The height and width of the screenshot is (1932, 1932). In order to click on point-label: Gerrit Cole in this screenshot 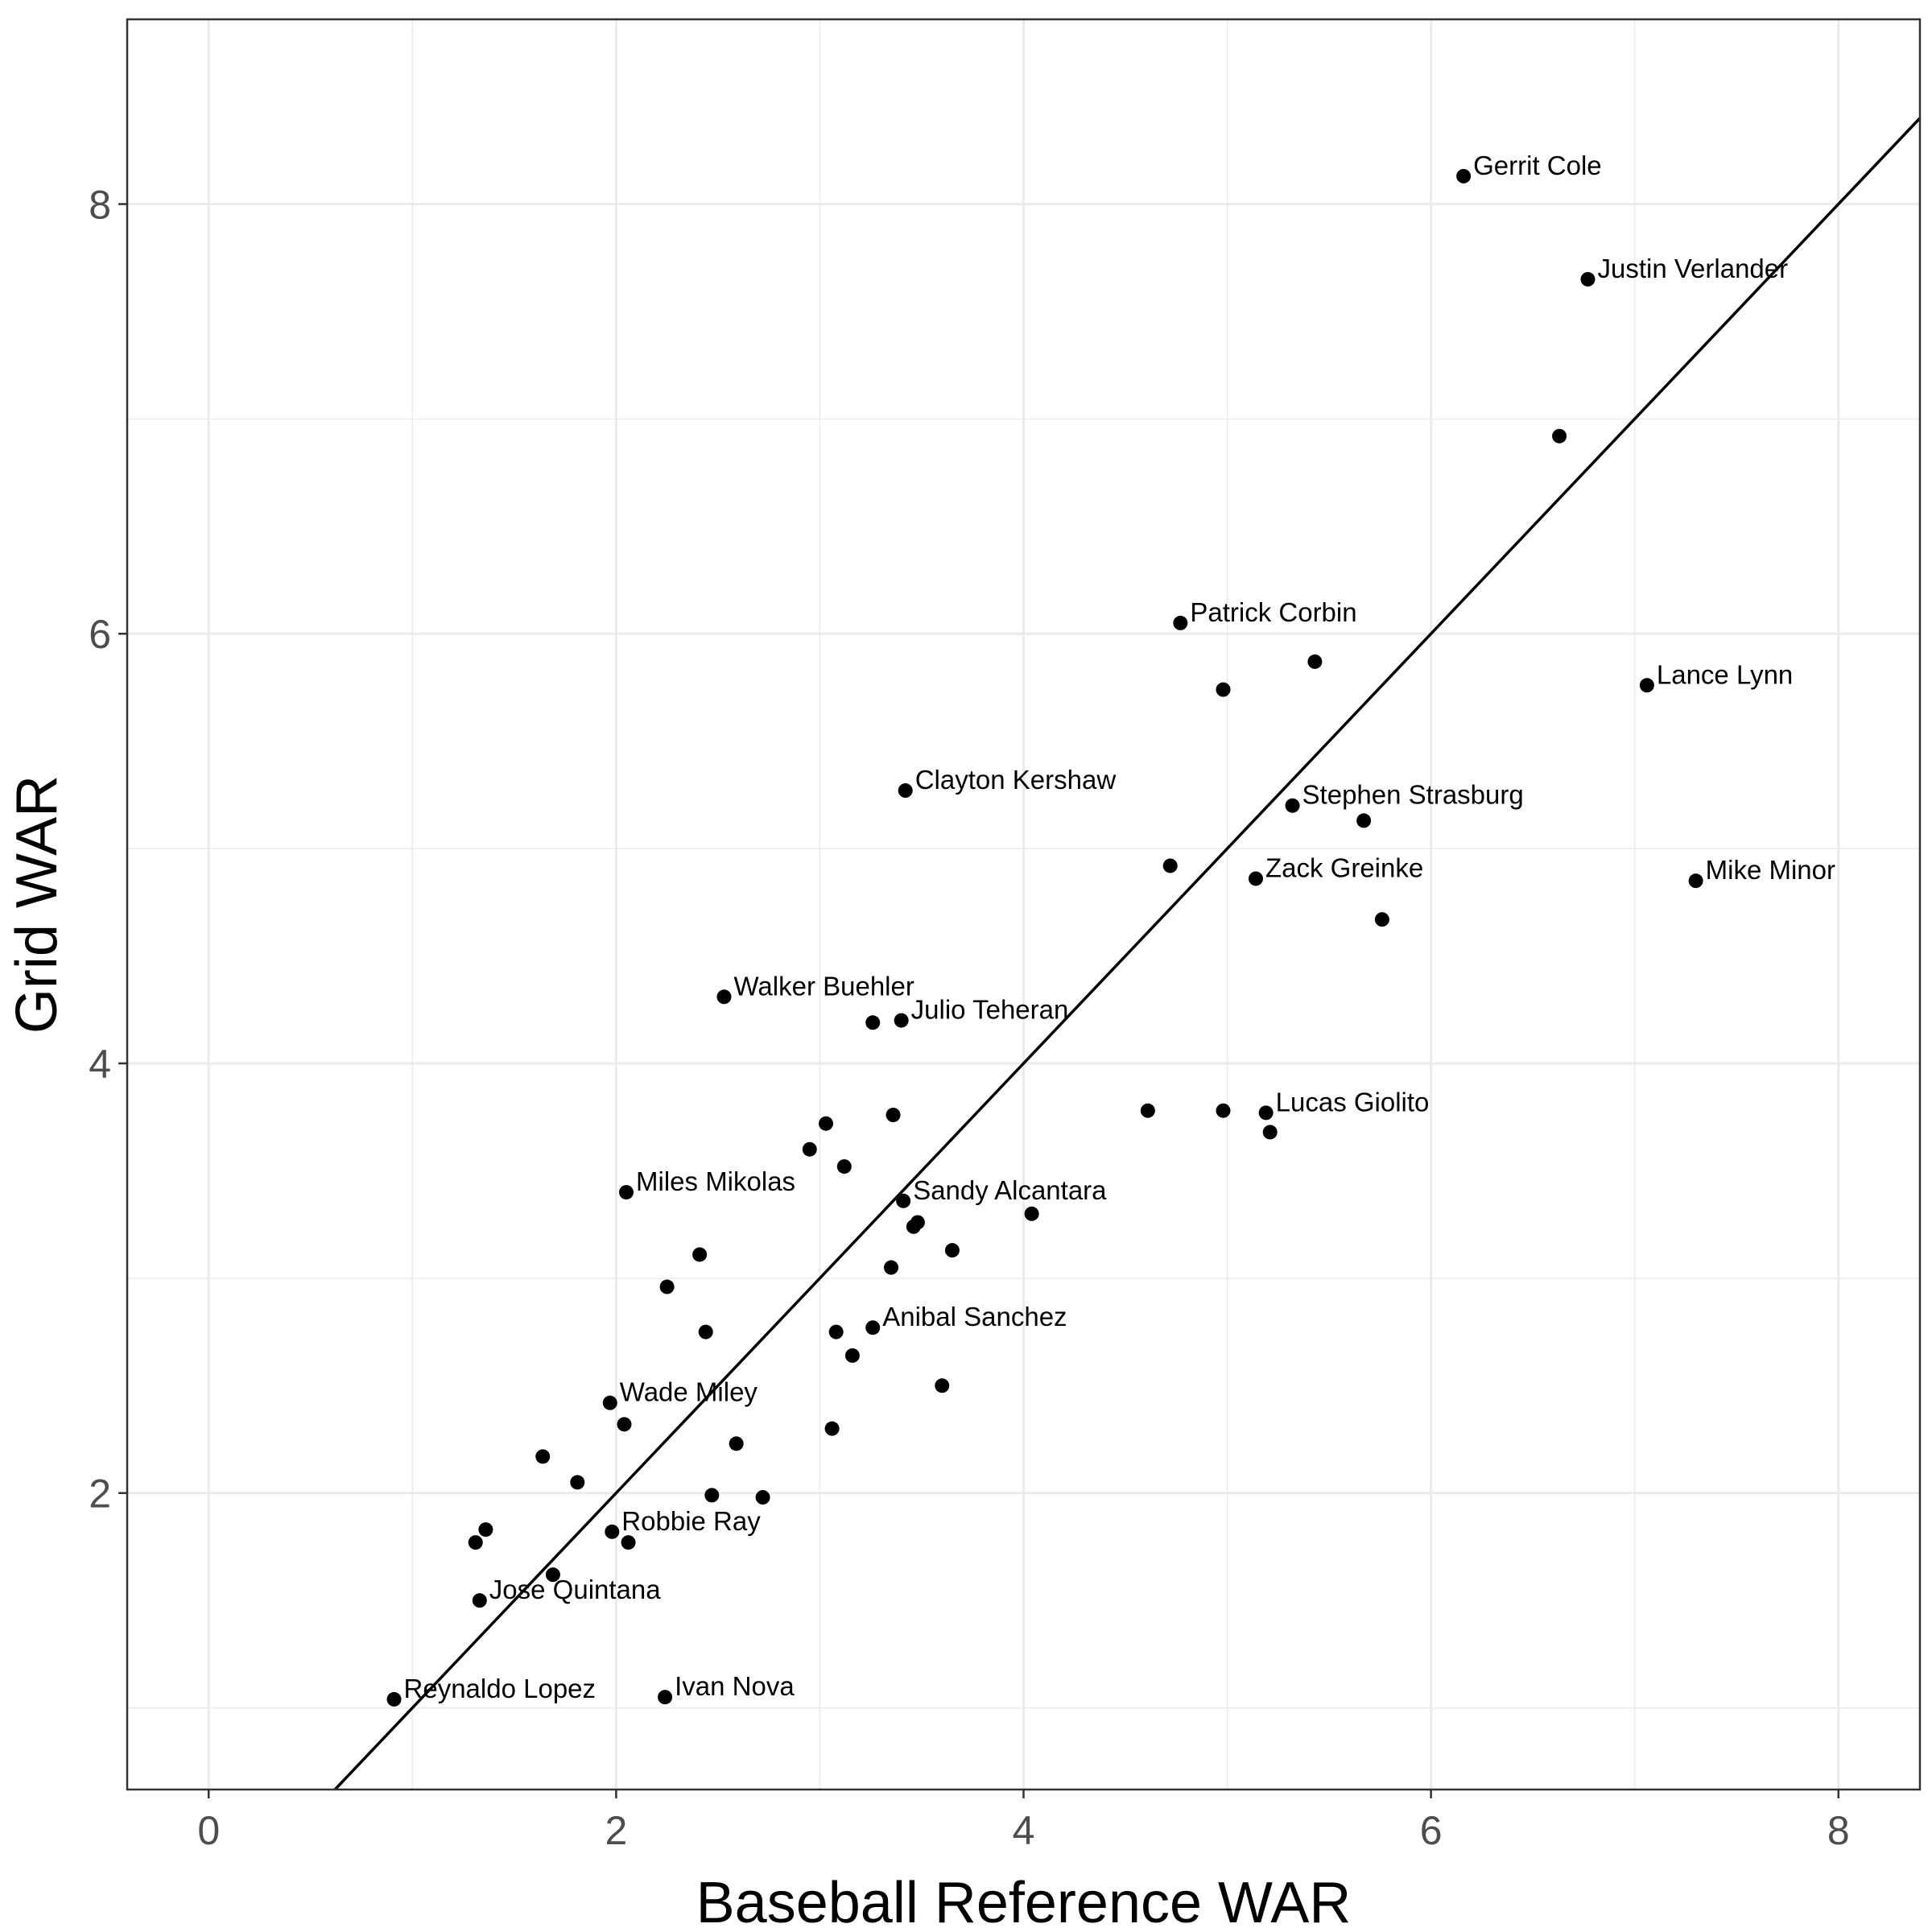, I will do `click(1537, 165)`.